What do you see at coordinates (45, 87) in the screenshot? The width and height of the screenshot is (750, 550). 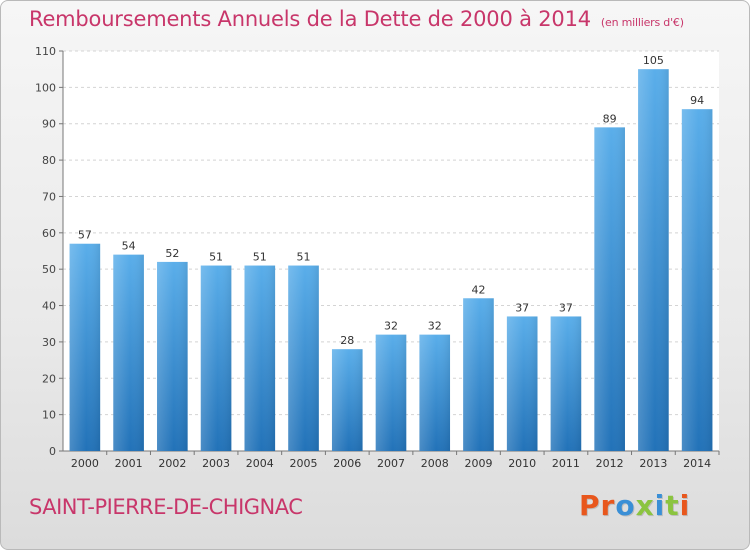 I see `y-tick-label: 100` at bounding box center [45, 87].